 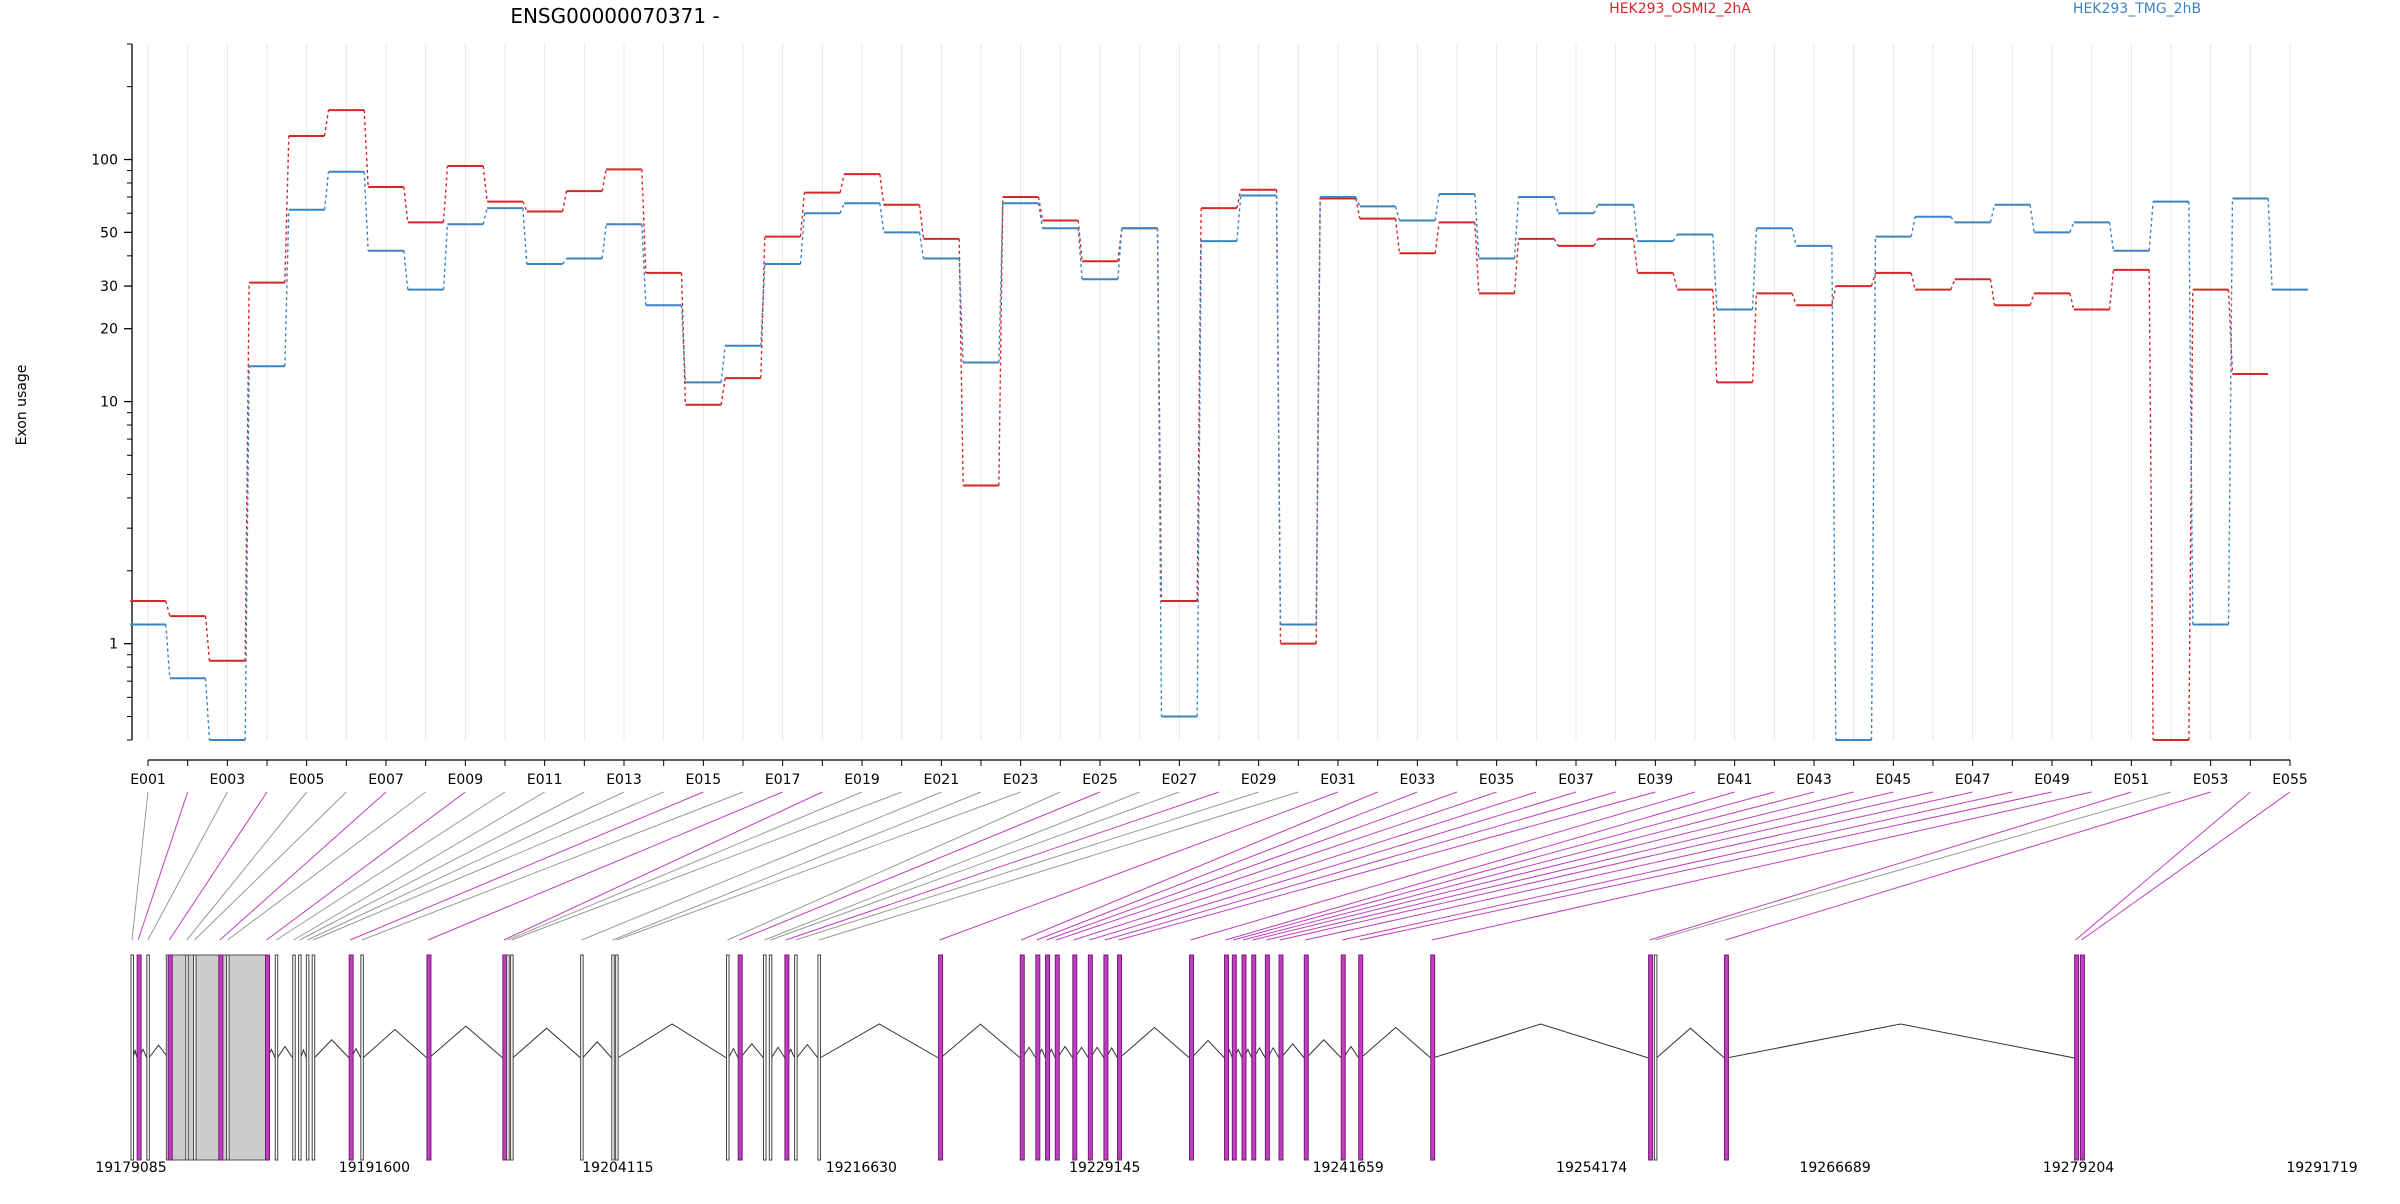 I want to click on exon-E023, so click(x=617, y=1057).